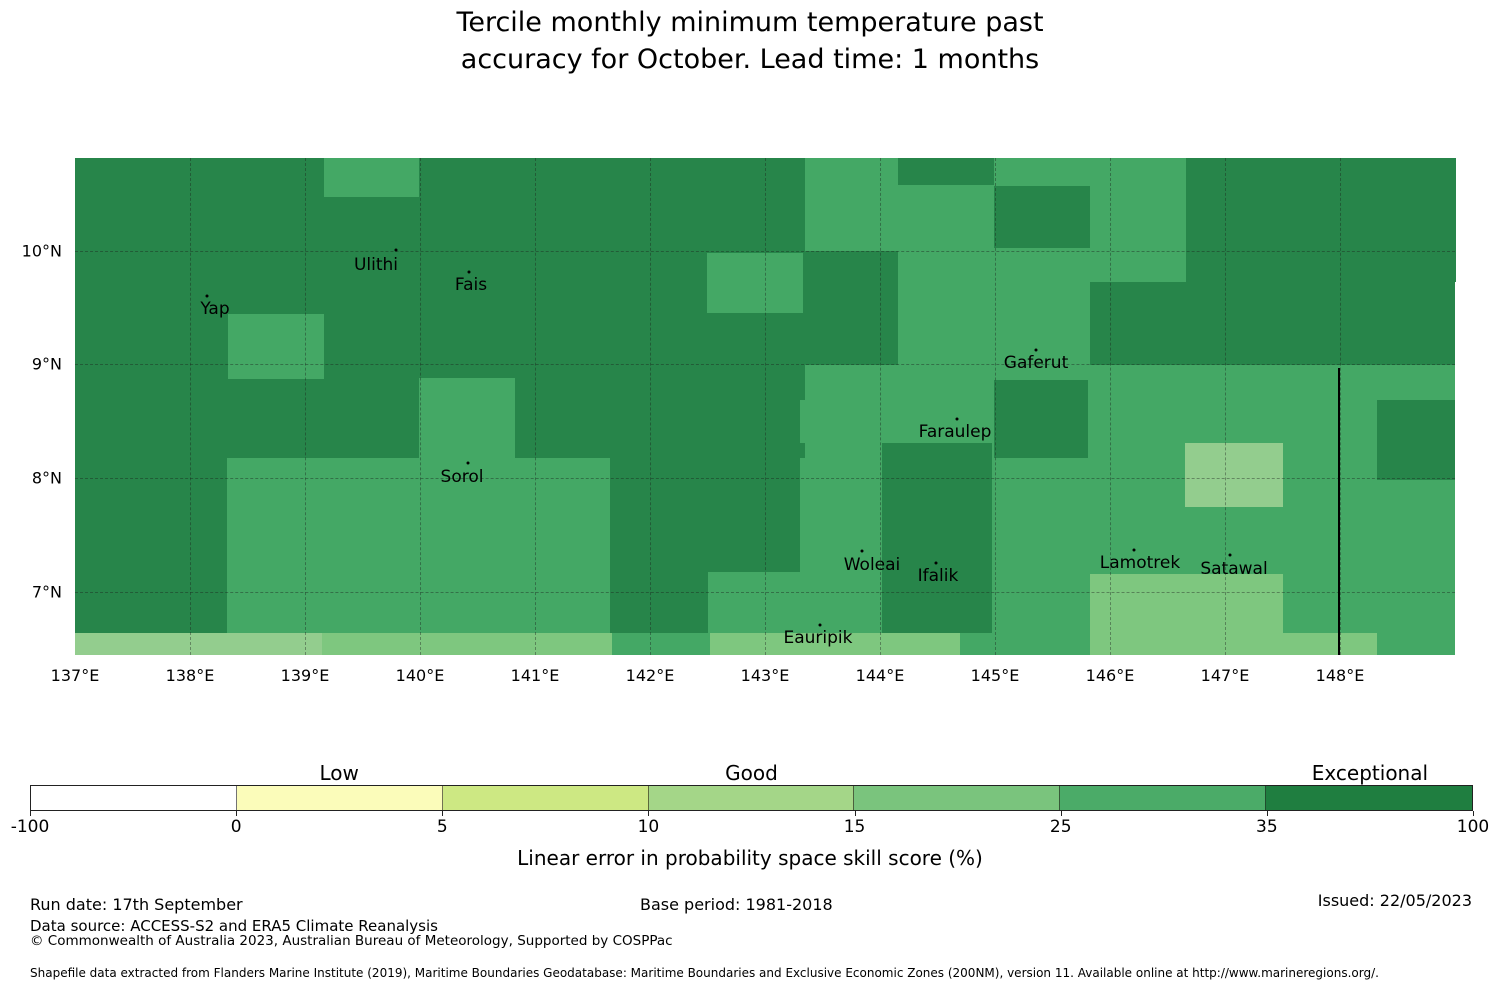 The width and height of the screenshot is (1500, 990). Describe the element at coordinates (136, 904) in the screenshot. I see `run-date-text: Run date: 17th September` at that location.